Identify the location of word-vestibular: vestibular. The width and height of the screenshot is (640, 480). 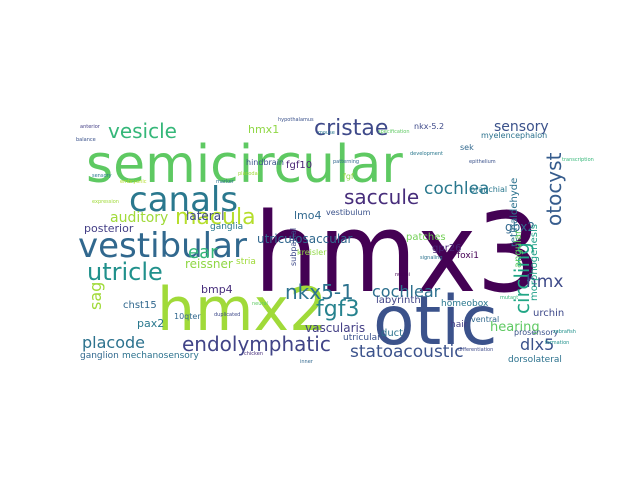
(162, 246).